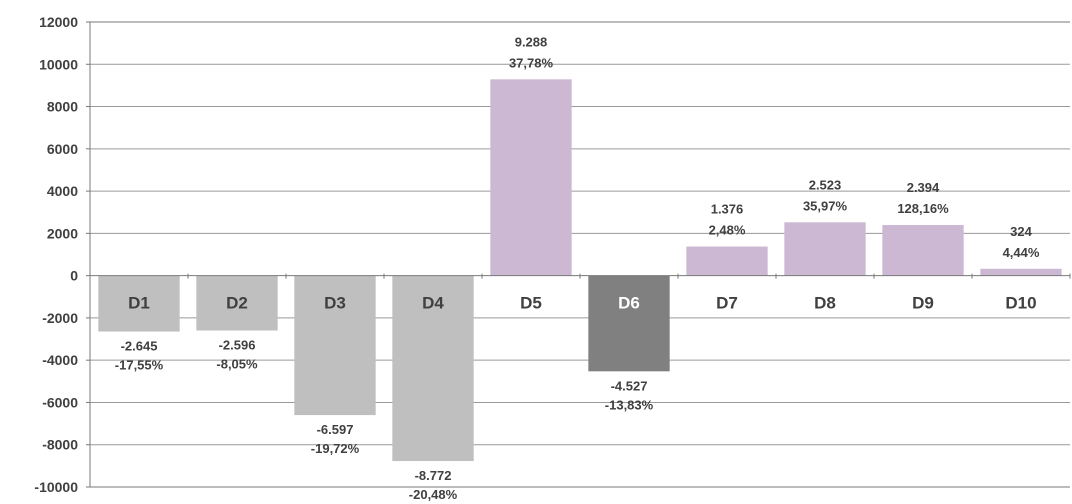 The image size is (1072, 504). Describe the element at coordinates (335, 429) in the screenshot. I see `value-label: -6.597` at that location.